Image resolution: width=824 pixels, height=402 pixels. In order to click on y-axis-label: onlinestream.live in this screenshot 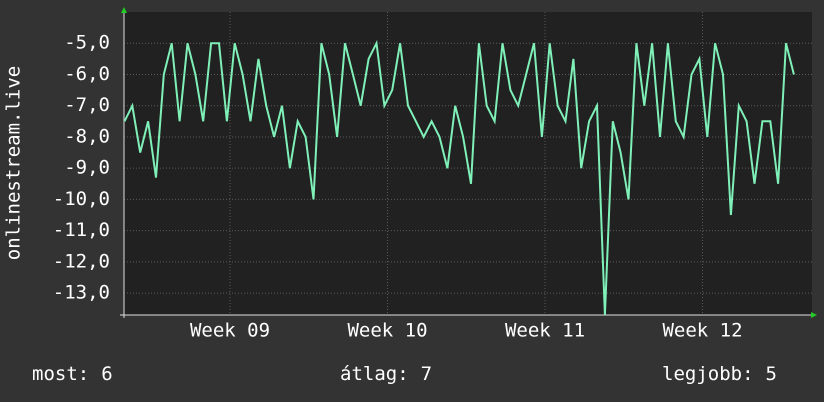, I will do `click(14, 163)`.